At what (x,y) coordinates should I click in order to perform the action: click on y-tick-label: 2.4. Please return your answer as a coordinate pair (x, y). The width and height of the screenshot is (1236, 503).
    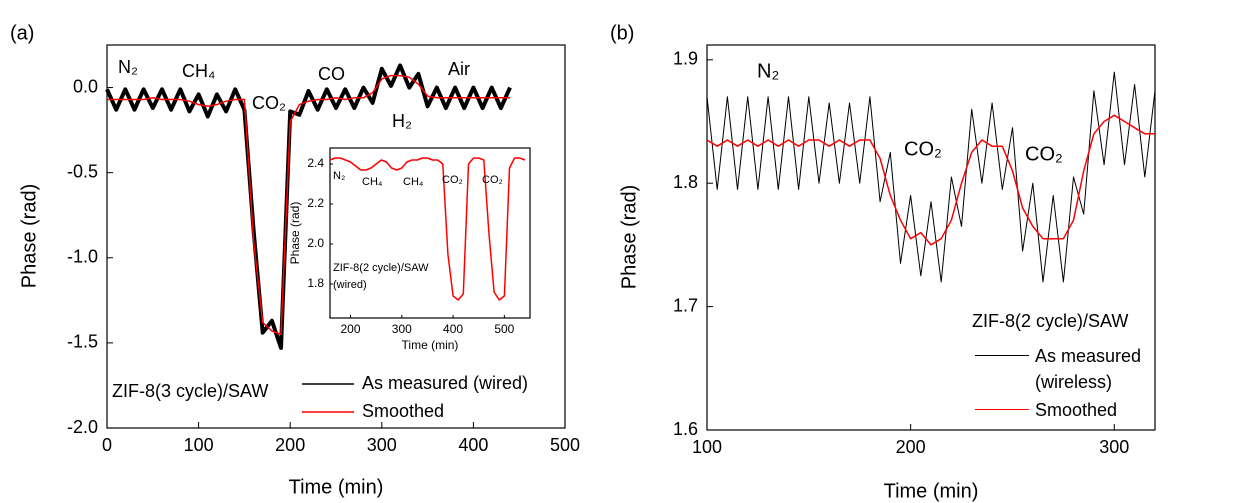
    Looking at the image, I should click on (315, 163).